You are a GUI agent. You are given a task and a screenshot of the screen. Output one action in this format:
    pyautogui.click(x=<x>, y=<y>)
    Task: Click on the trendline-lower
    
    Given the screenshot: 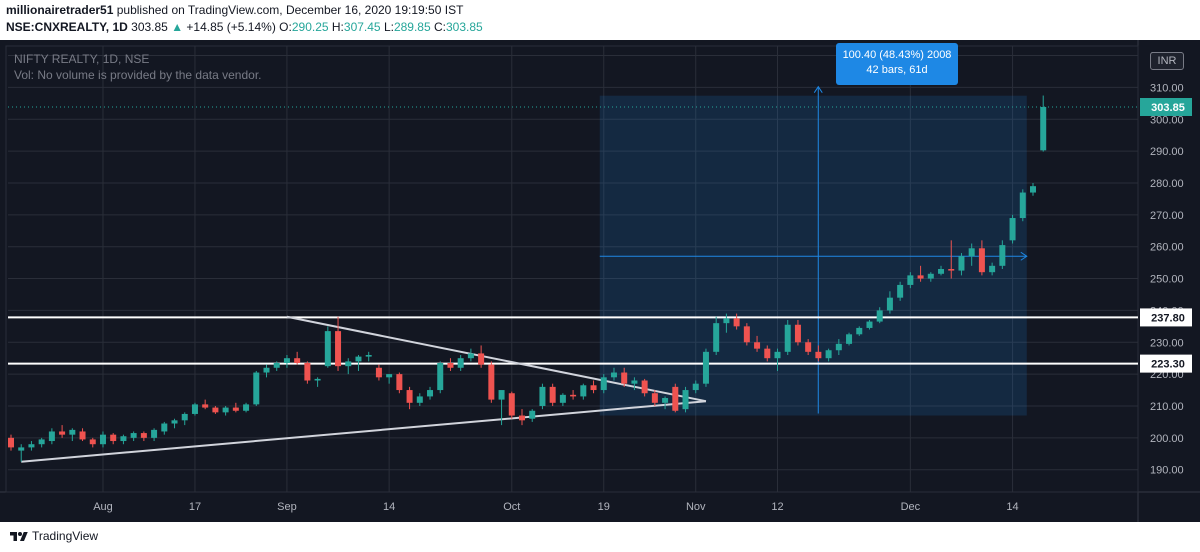 What is the action you would take?
    pyautogui.click(x=364, y=431)
    